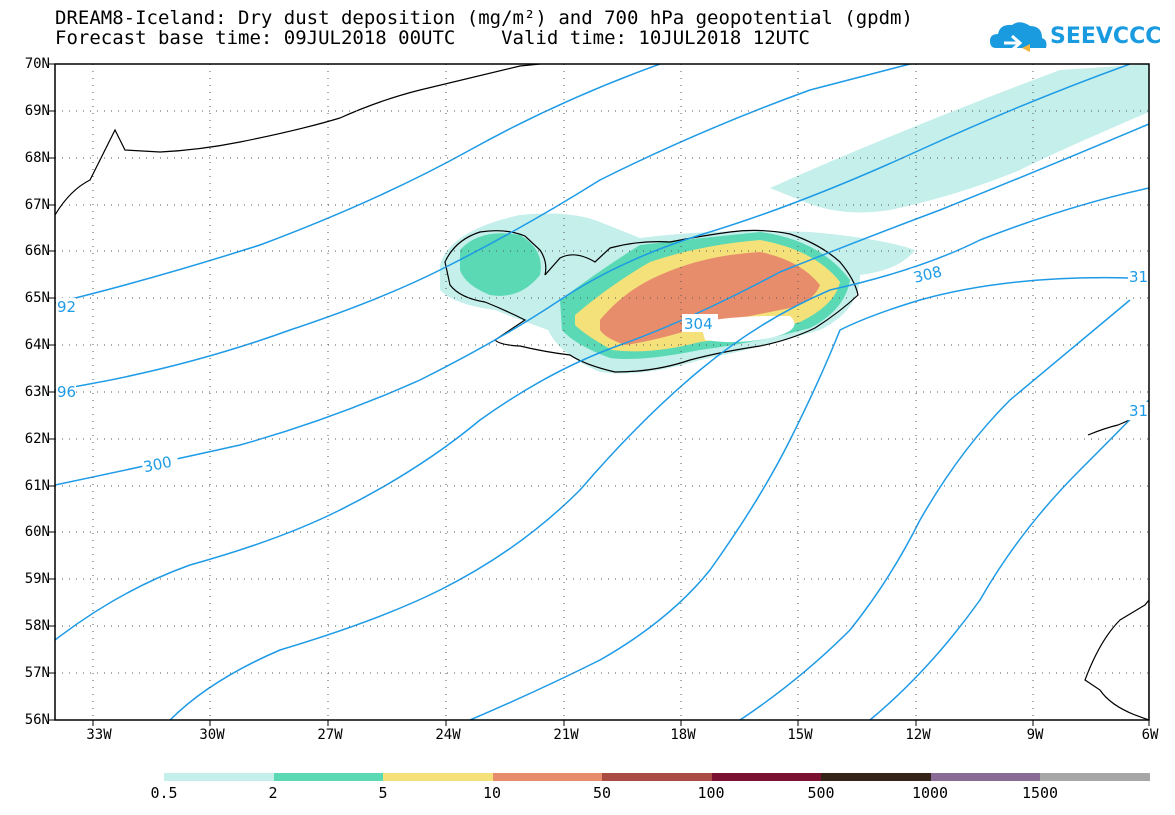 This screenshot has width=1175, height=815. What do you see at coordinates (918, 735) in the screenshot?
I see `lon-label: 12W` at bounding box center [918, 735].